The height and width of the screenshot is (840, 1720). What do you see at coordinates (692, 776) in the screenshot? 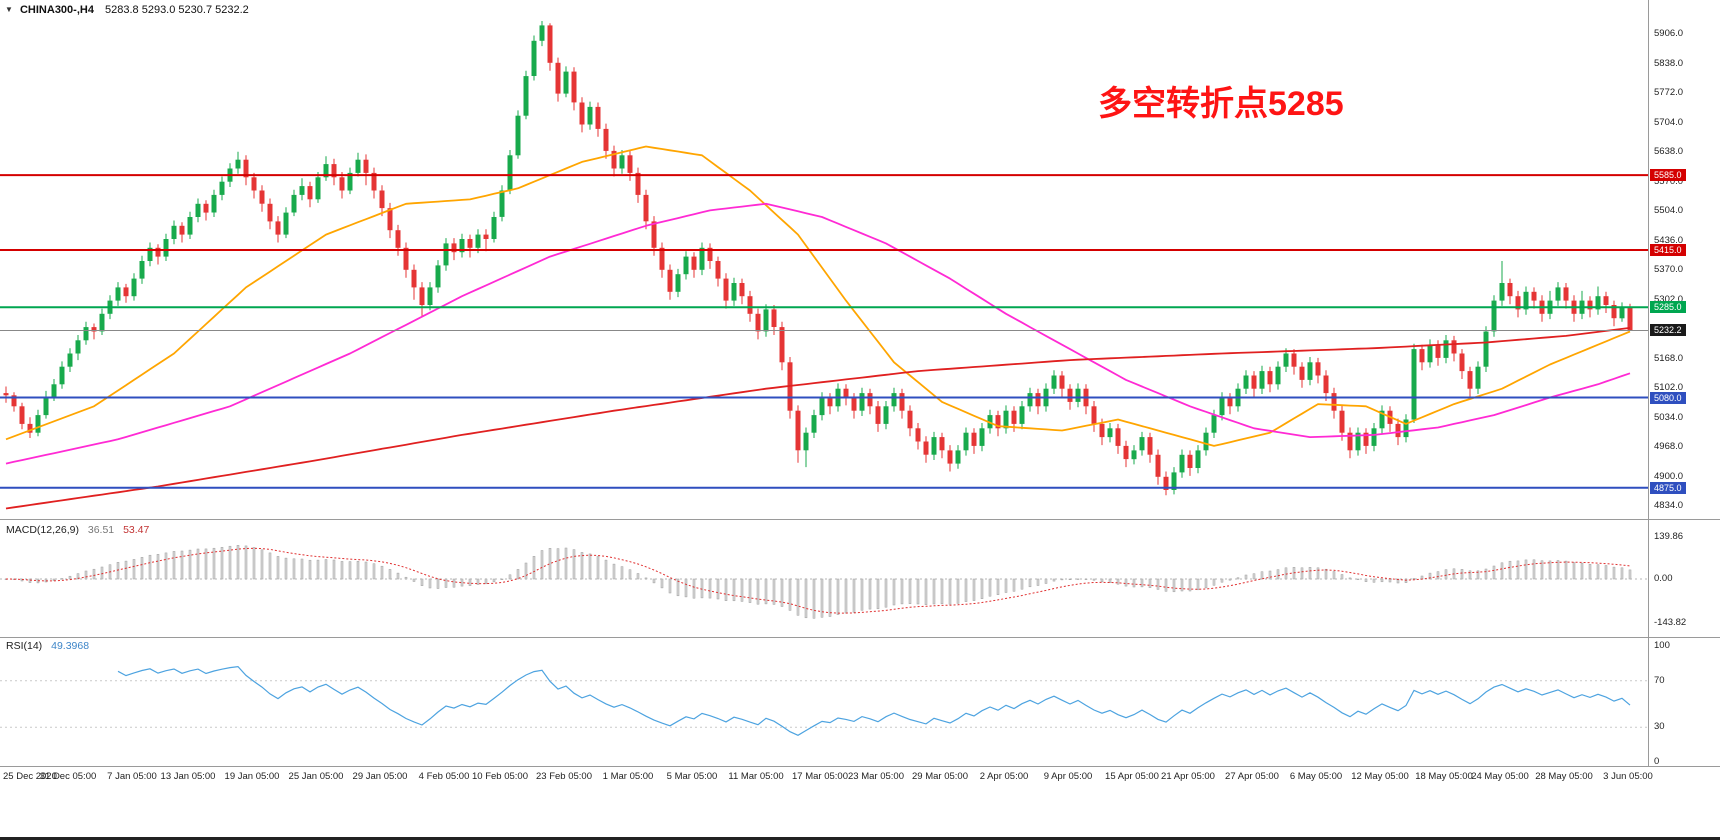
I see `time-axis-label: 5 Mar 05:00` at bounding box center [692, 776].